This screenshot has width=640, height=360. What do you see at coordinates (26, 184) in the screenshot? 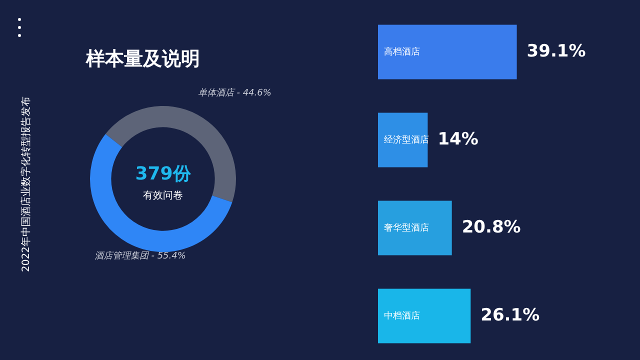
I see `text: 2022年中国酒店业数字化转型报告发布` at bounding box center [26, 184].